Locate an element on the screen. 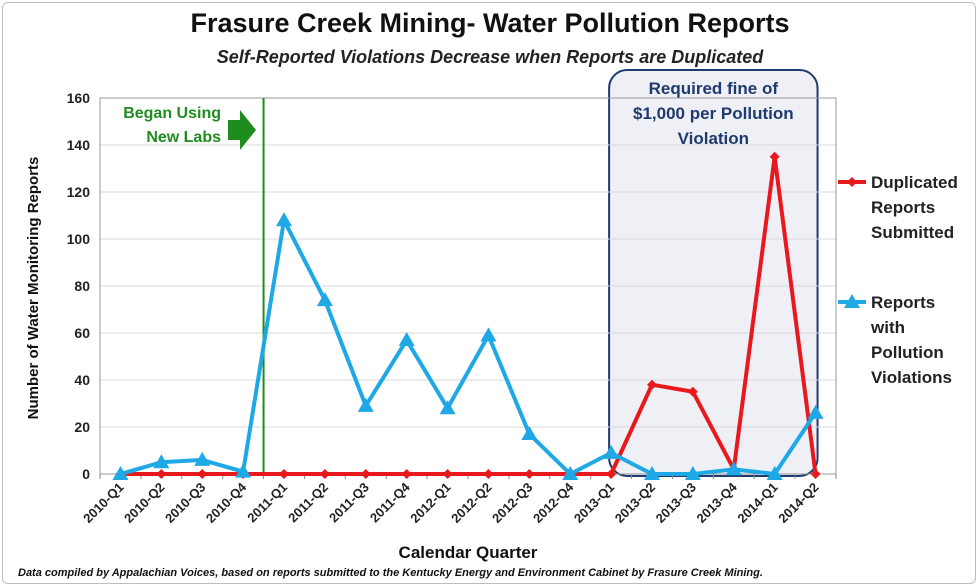 The width and height of the screenshot is (980, 588). fine-annotation-line: $1,000 per Pollution is located at coordinates (713, 113).